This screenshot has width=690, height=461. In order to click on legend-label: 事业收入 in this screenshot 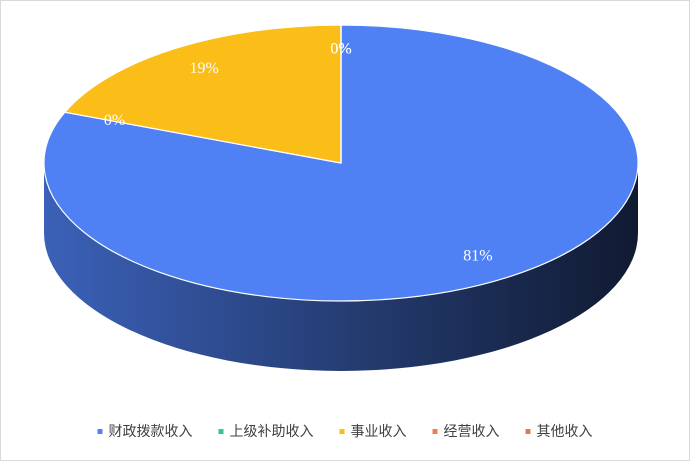, I will do `click(379, 432)`.